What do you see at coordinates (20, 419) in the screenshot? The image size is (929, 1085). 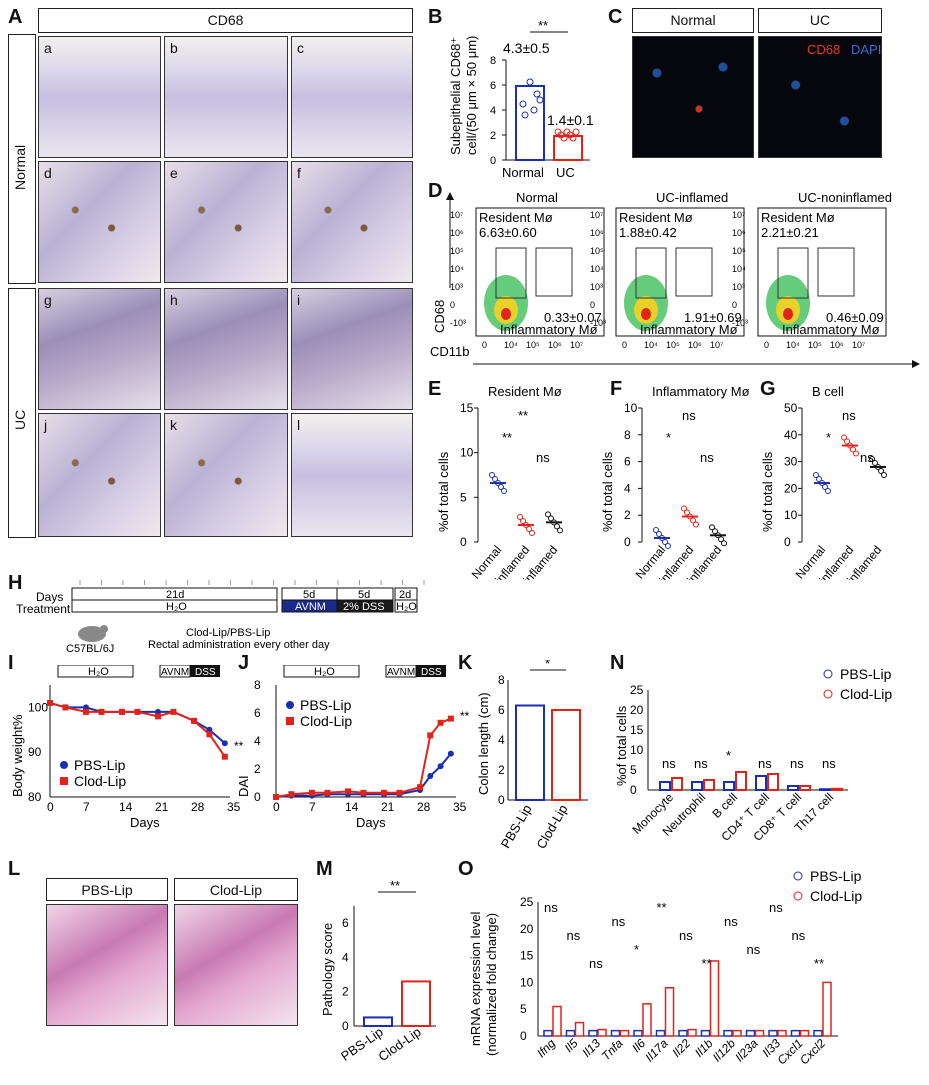 I see `row-label-uc: UC` at bounding box center [20, 419].